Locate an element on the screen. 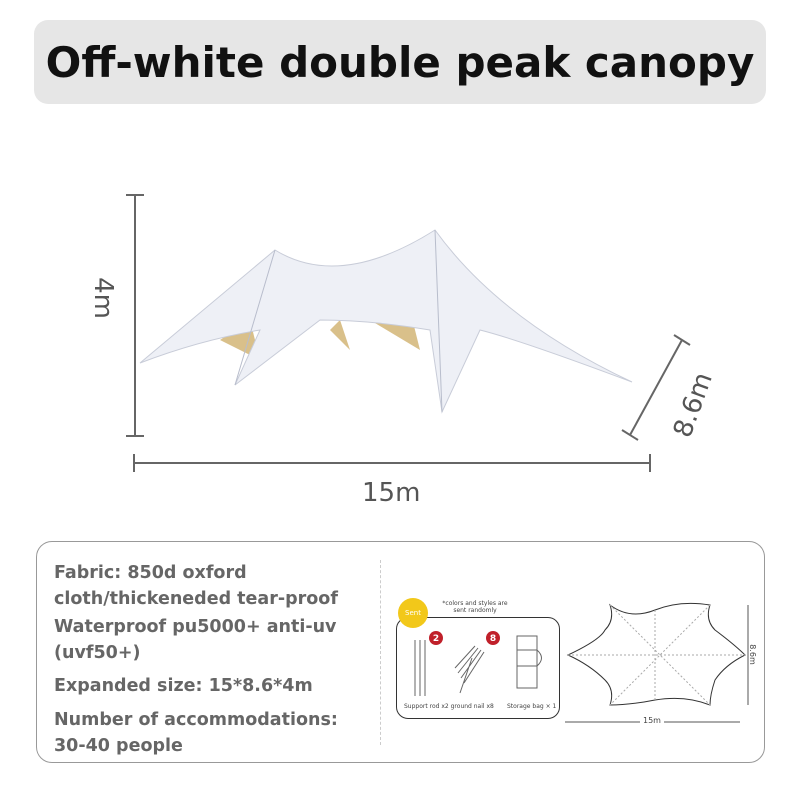  plan-width-label: 15m is located at coordinates (652, 720).